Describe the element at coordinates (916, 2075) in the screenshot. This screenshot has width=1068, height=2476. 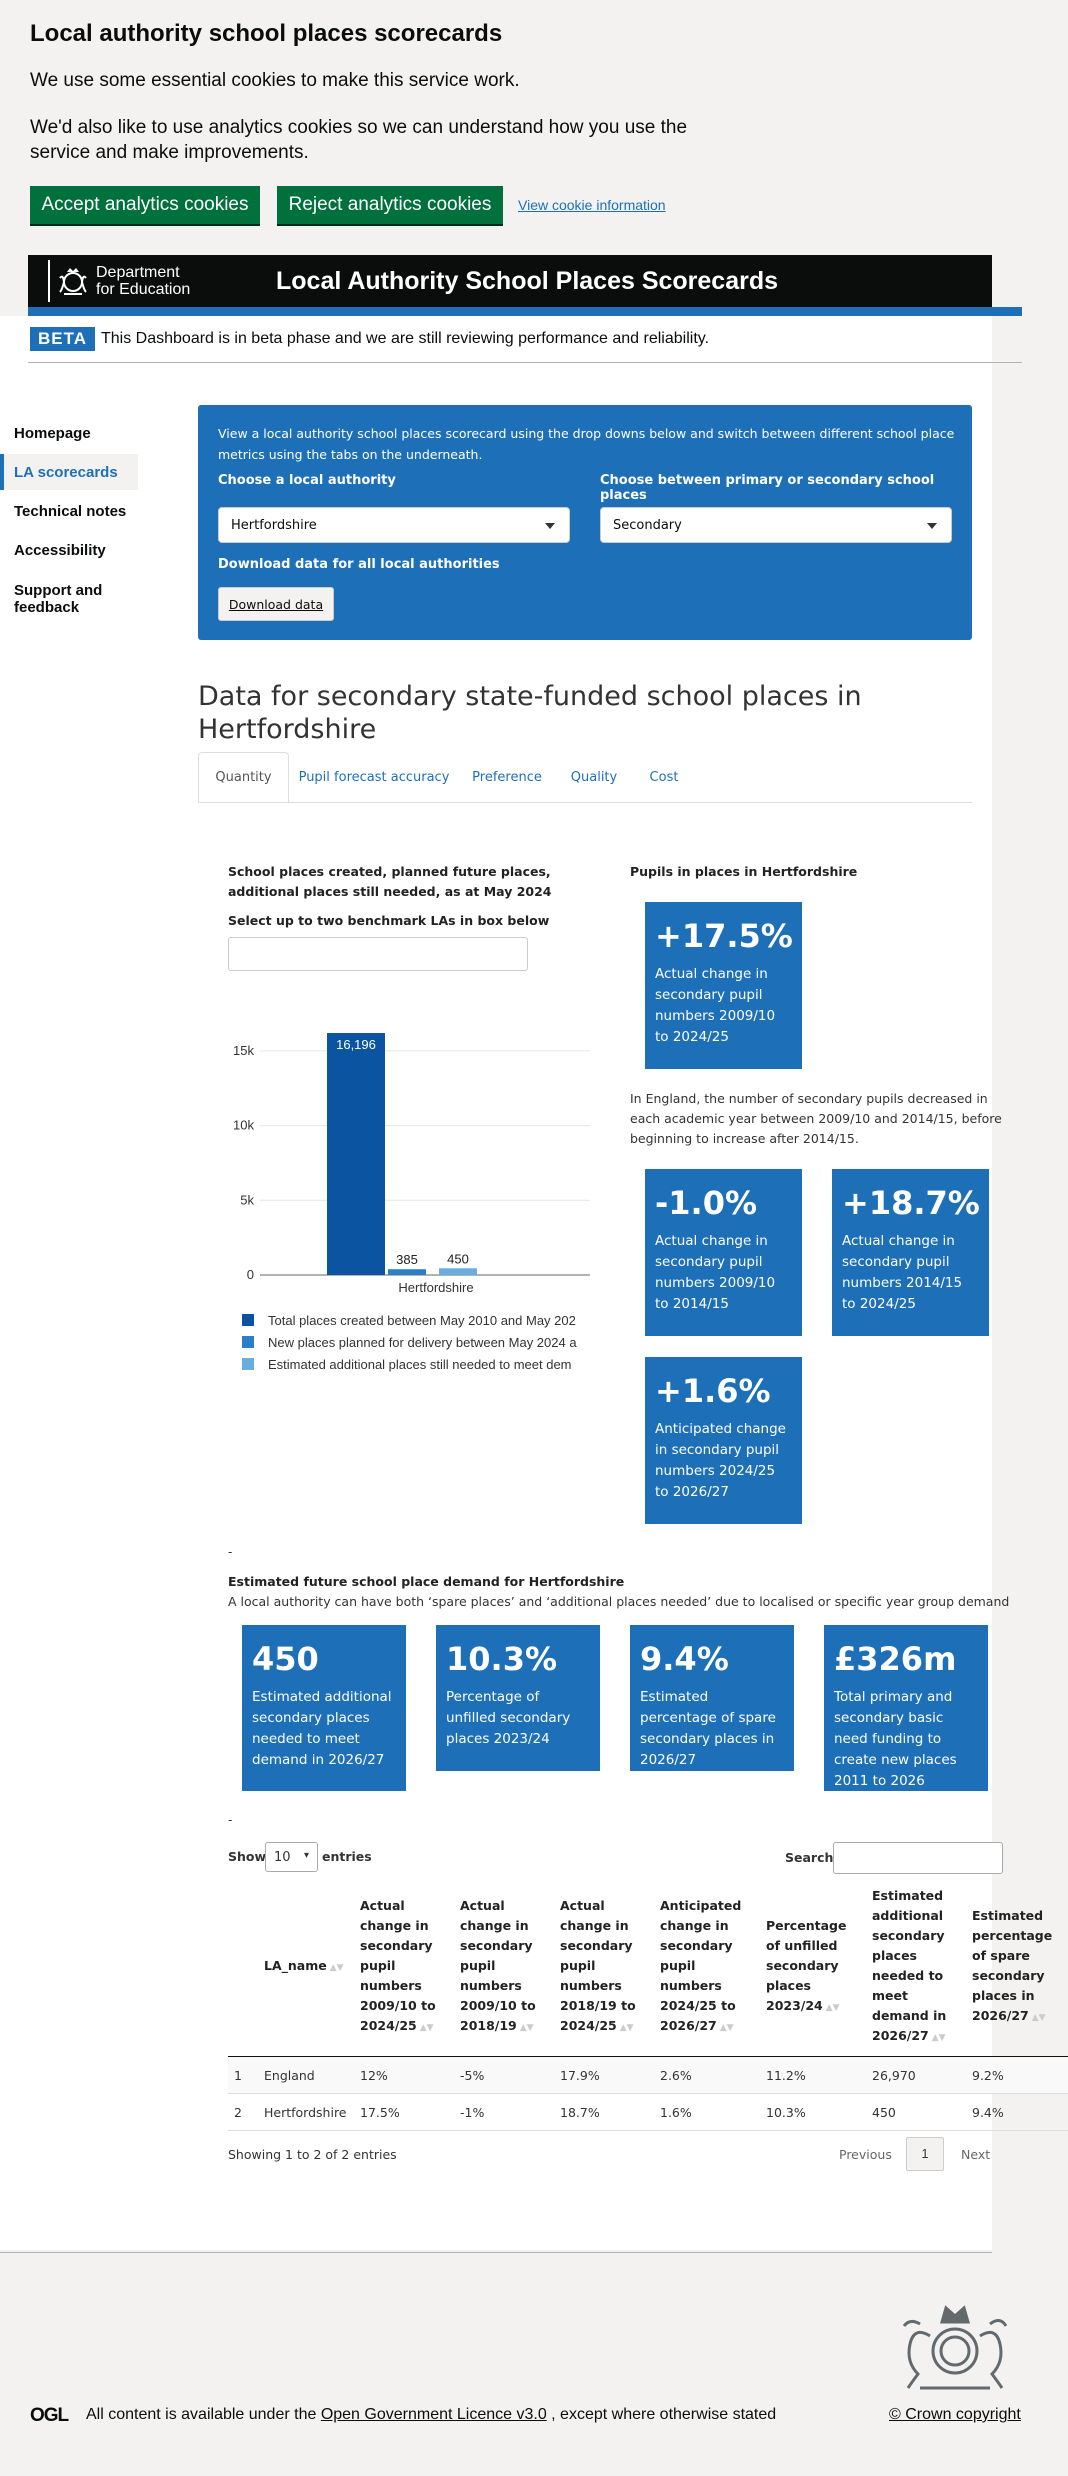
I see `table-cell: 26,970` at that location.